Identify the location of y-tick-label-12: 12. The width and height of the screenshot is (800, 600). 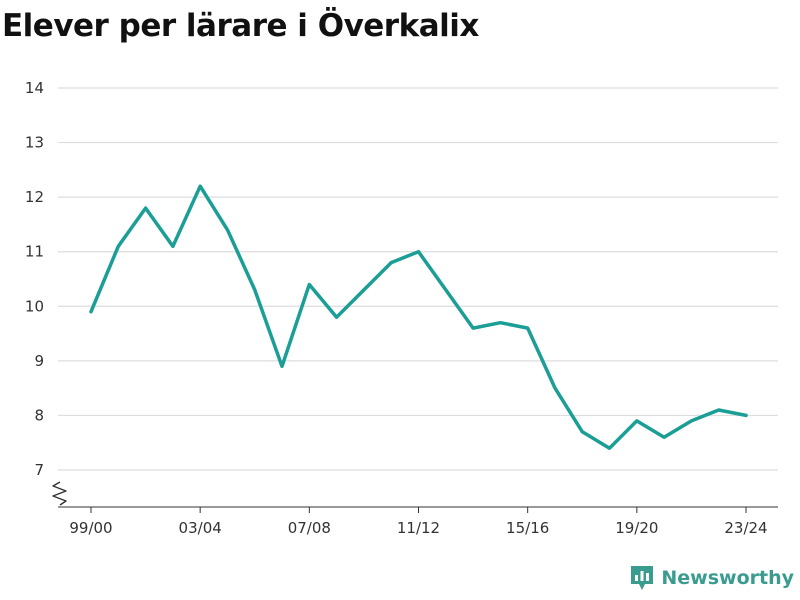
(34, 197).